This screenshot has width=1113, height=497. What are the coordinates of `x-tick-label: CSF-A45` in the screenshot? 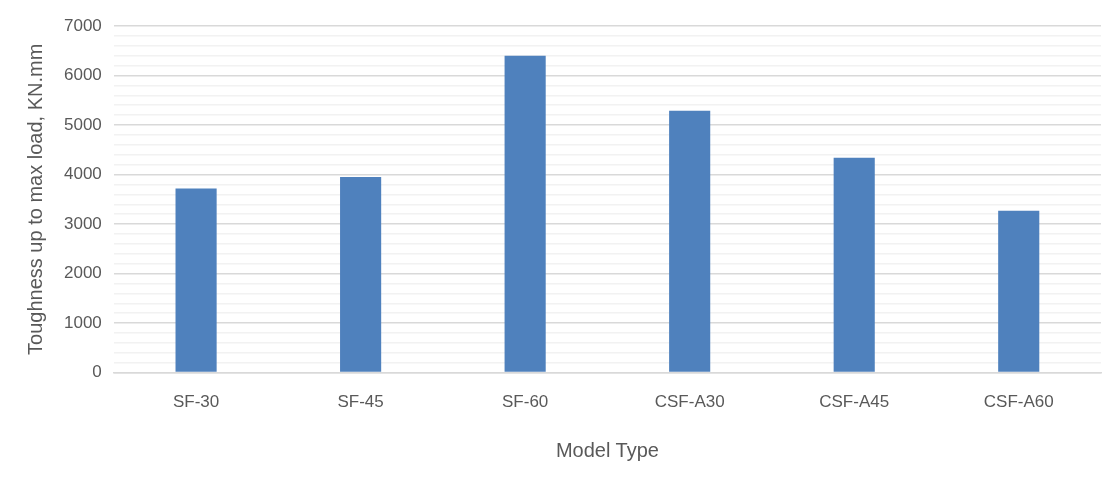 It's located at (854, 402).